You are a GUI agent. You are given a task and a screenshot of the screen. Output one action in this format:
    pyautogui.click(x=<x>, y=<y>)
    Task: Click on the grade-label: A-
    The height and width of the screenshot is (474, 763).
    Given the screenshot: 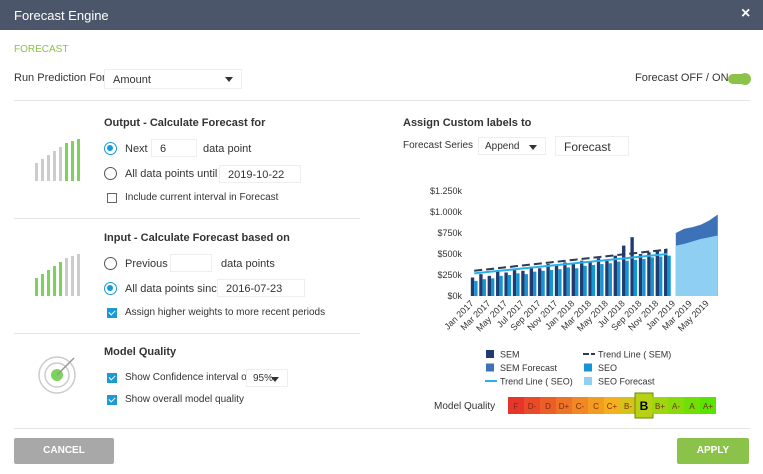 What is the action you would take?
    pyautogui.click(x=676, y=406)
    